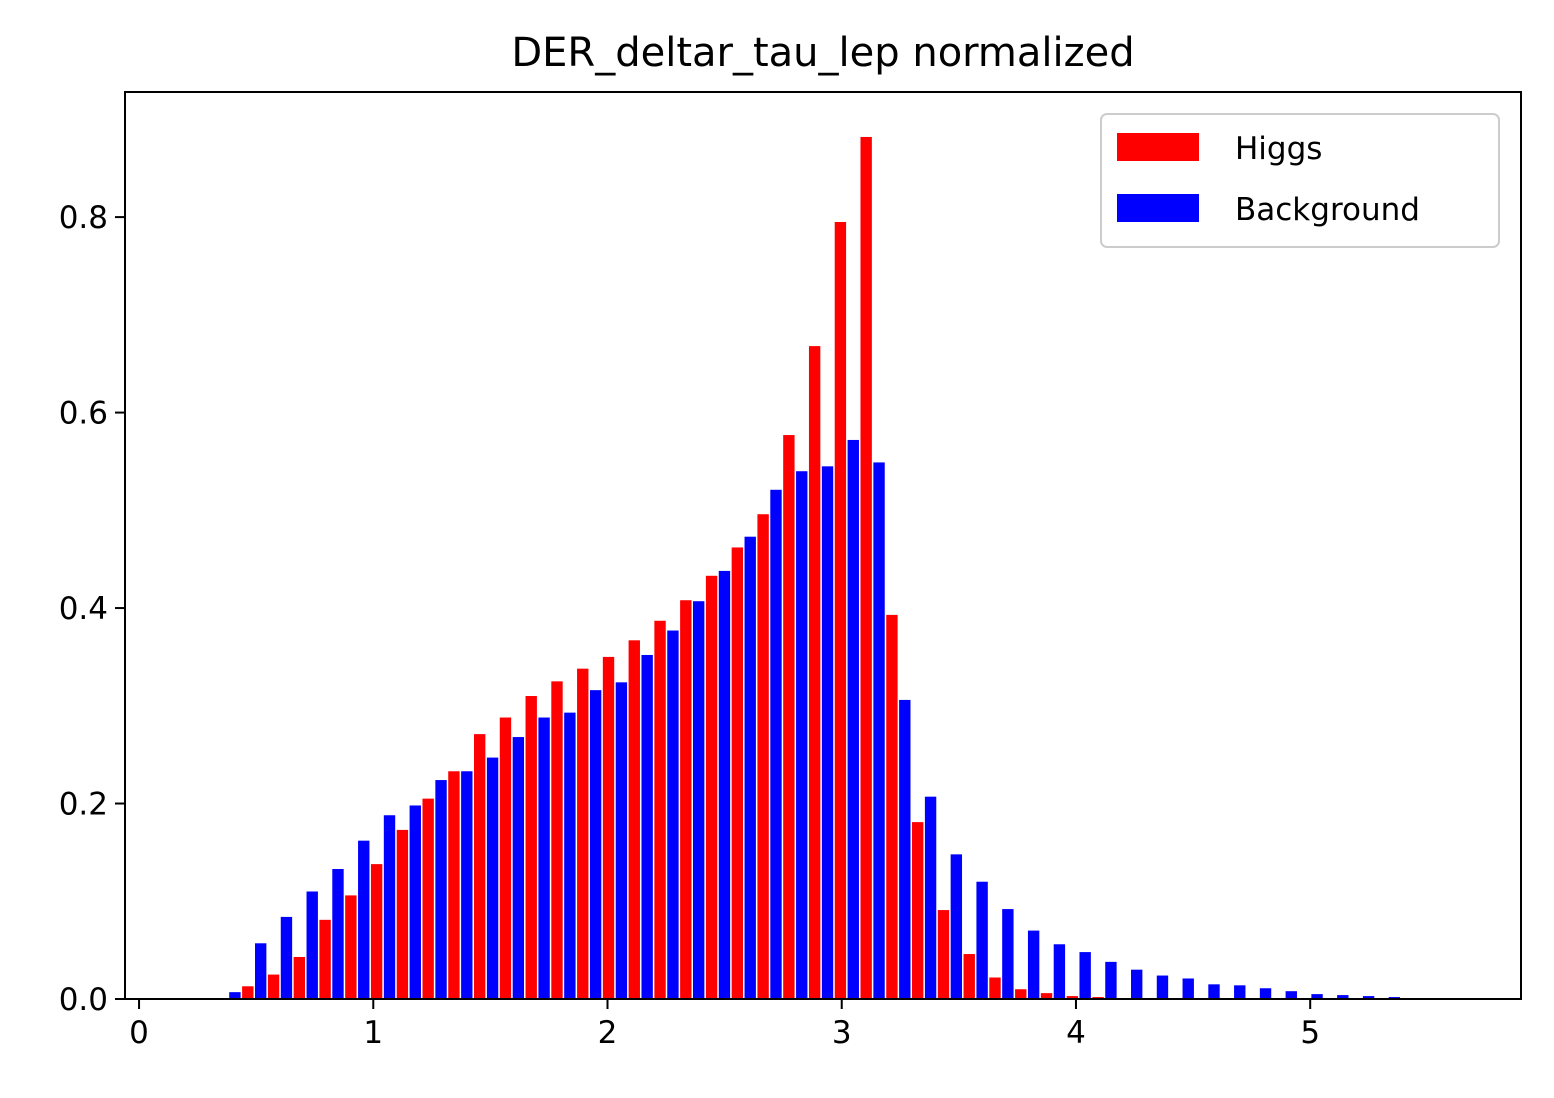 This screenshot has height=1098, width=1554. What do you see at coordinates (83, 1000) in the screenshot?
I see `y-tick-label: 0.0` at bounding box center [83, 1000].